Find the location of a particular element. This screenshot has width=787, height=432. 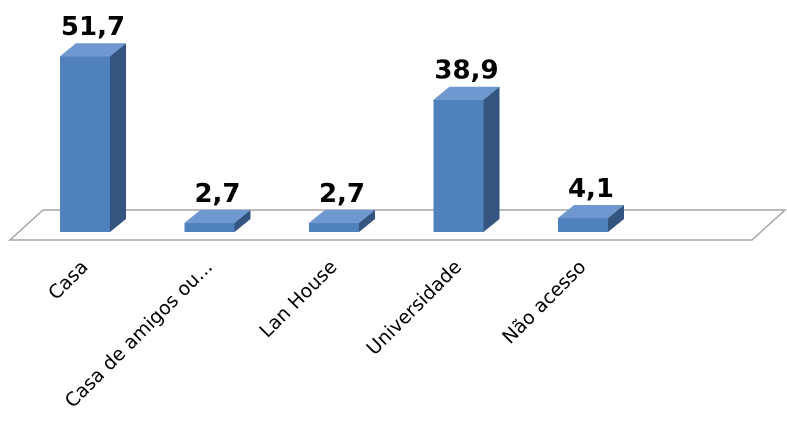

value-label-lan-house: 2,7 is located at coordinates (342, 194).